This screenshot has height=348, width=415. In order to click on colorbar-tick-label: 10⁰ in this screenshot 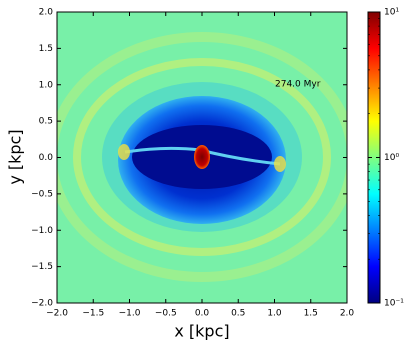, I will do `click(391, 158)`.